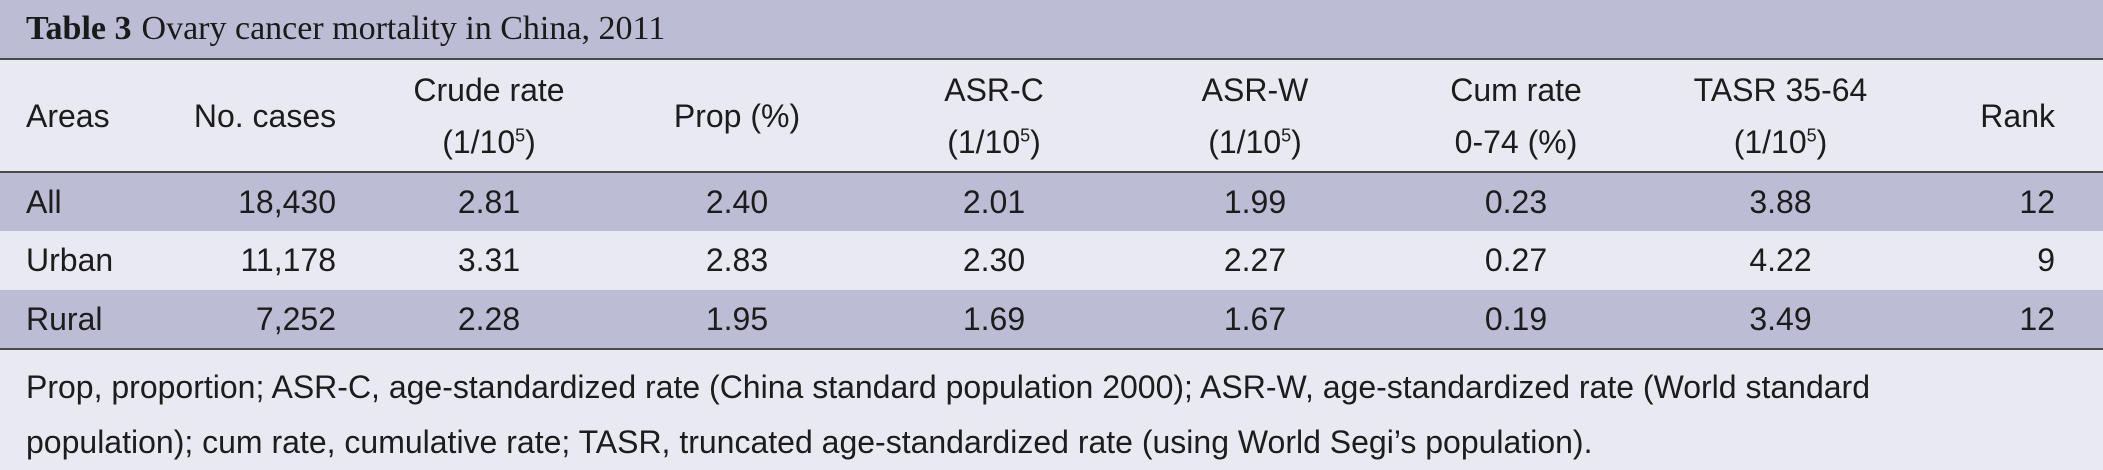 This screenshot has width=2103, height=470. I want to click on cell-cum: 0.23, so click(1516, 201).